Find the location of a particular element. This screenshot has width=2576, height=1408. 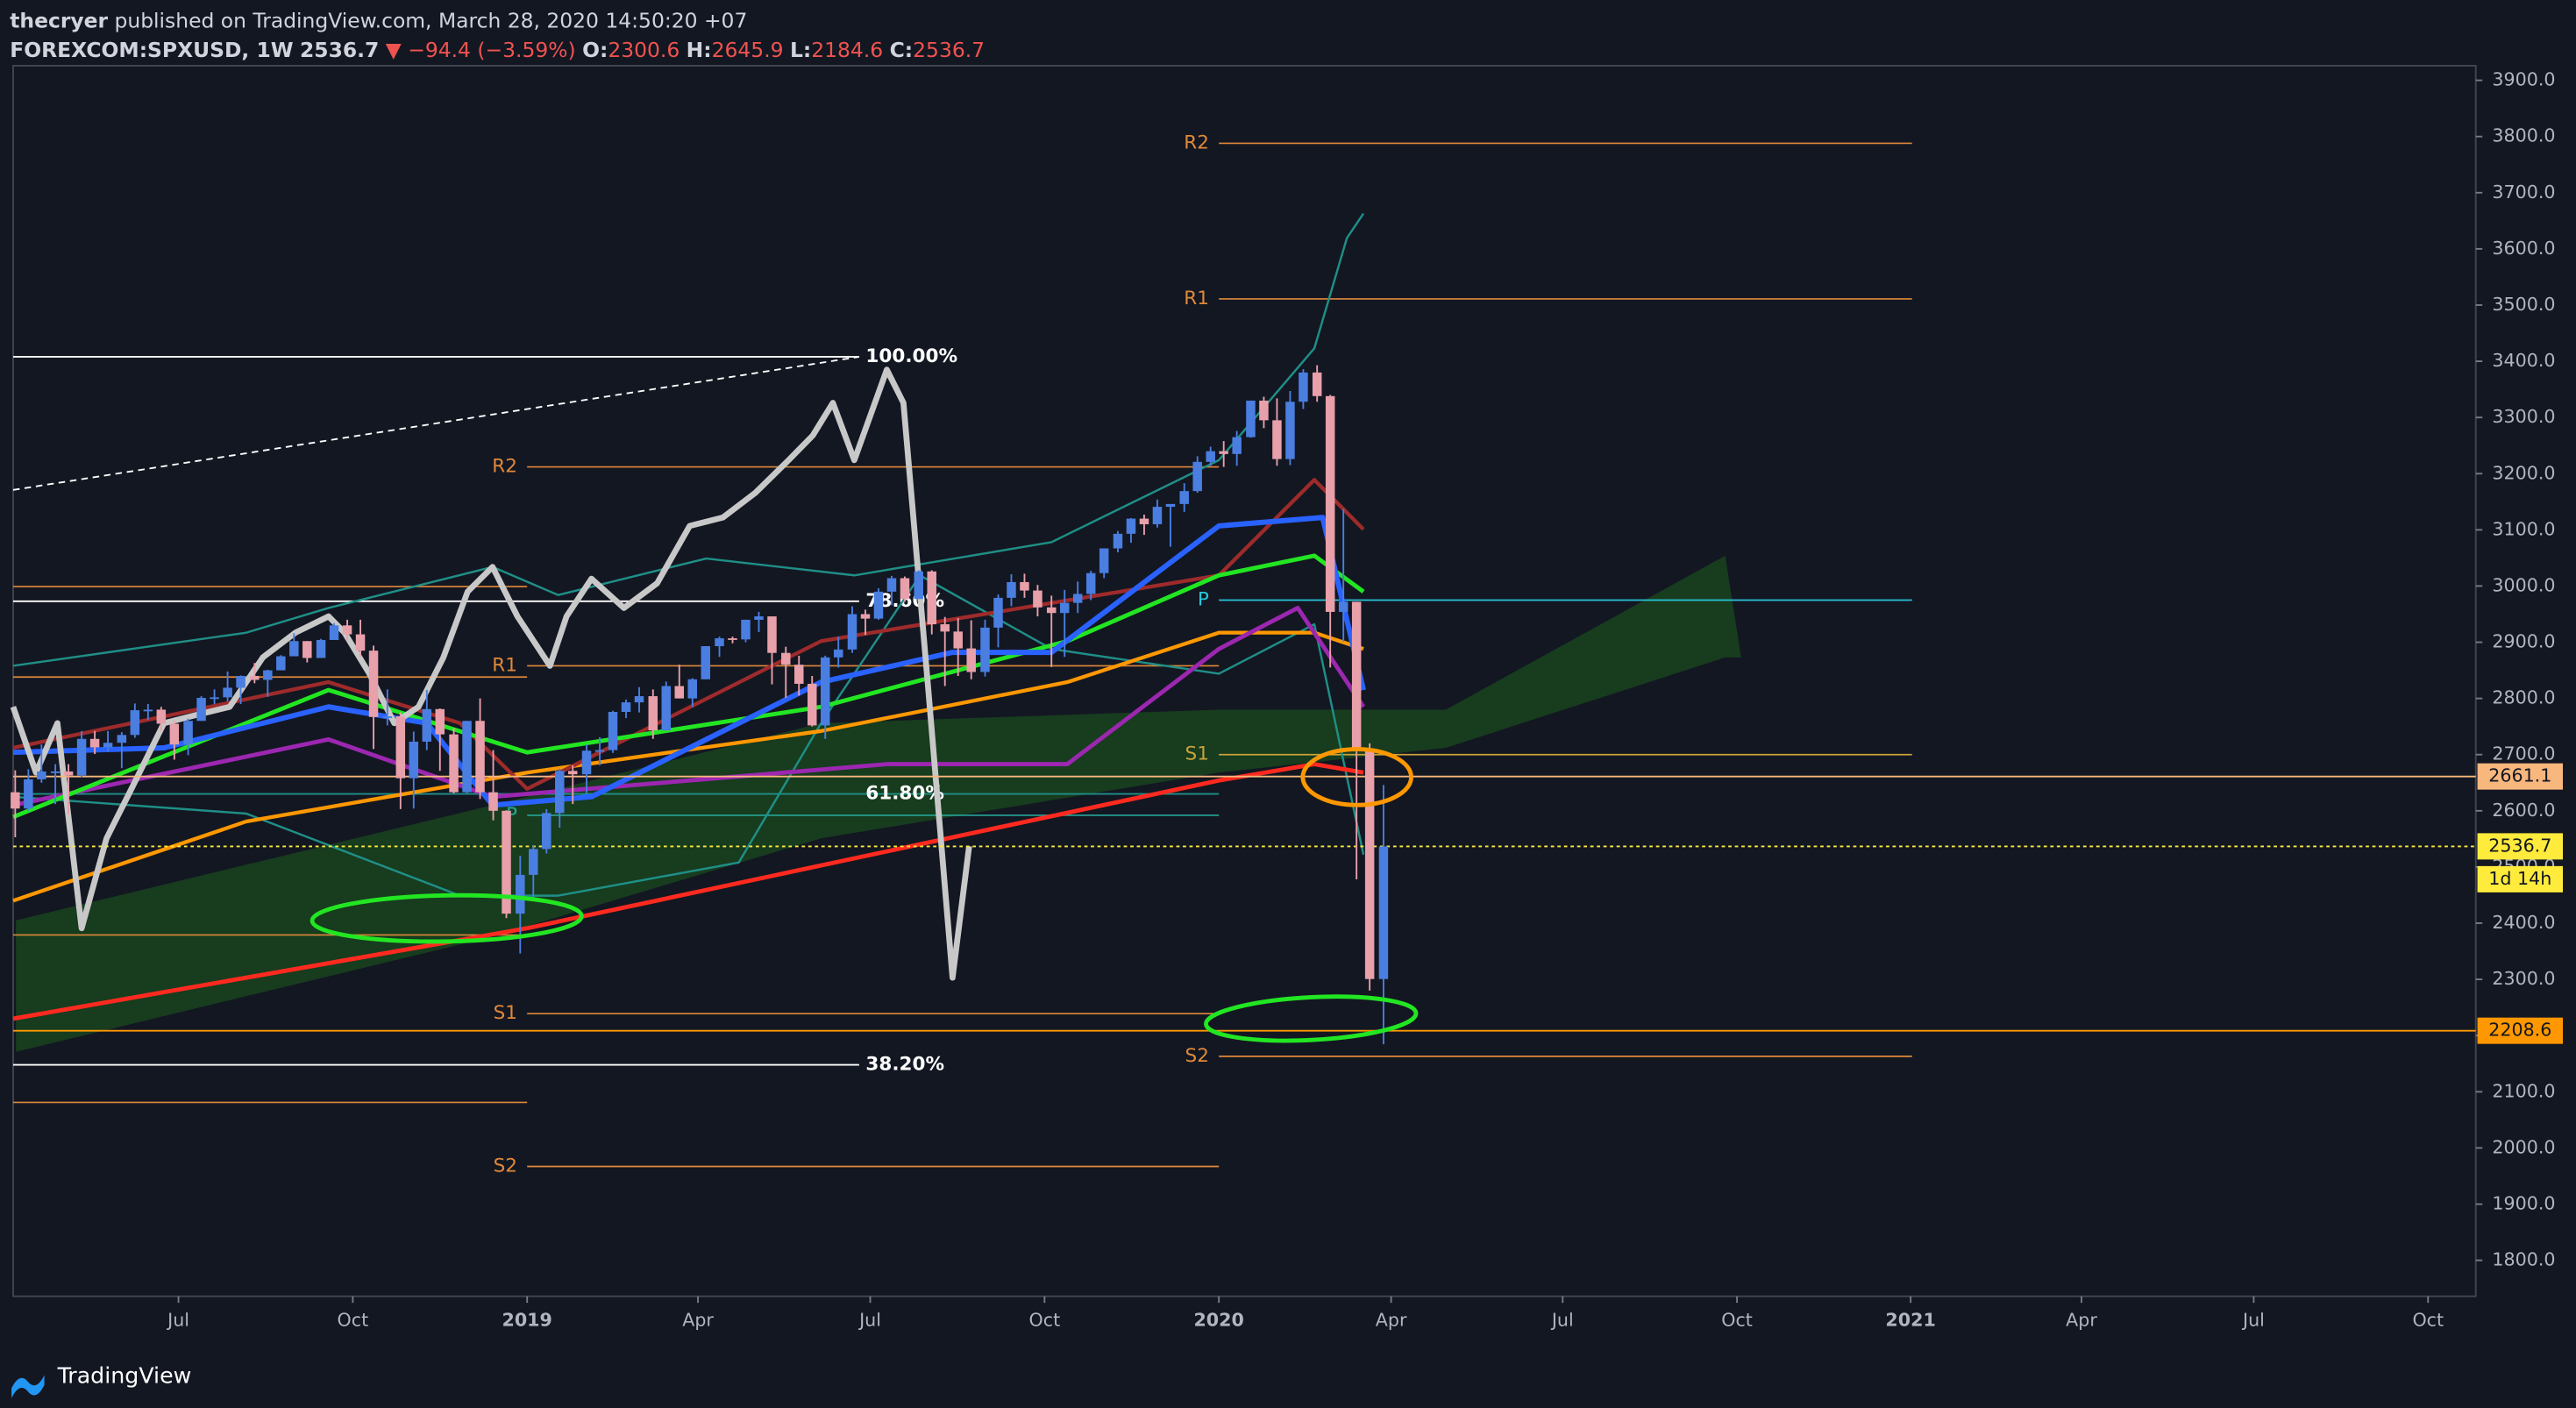

countdown-box is located at coordinates (2520, 878).